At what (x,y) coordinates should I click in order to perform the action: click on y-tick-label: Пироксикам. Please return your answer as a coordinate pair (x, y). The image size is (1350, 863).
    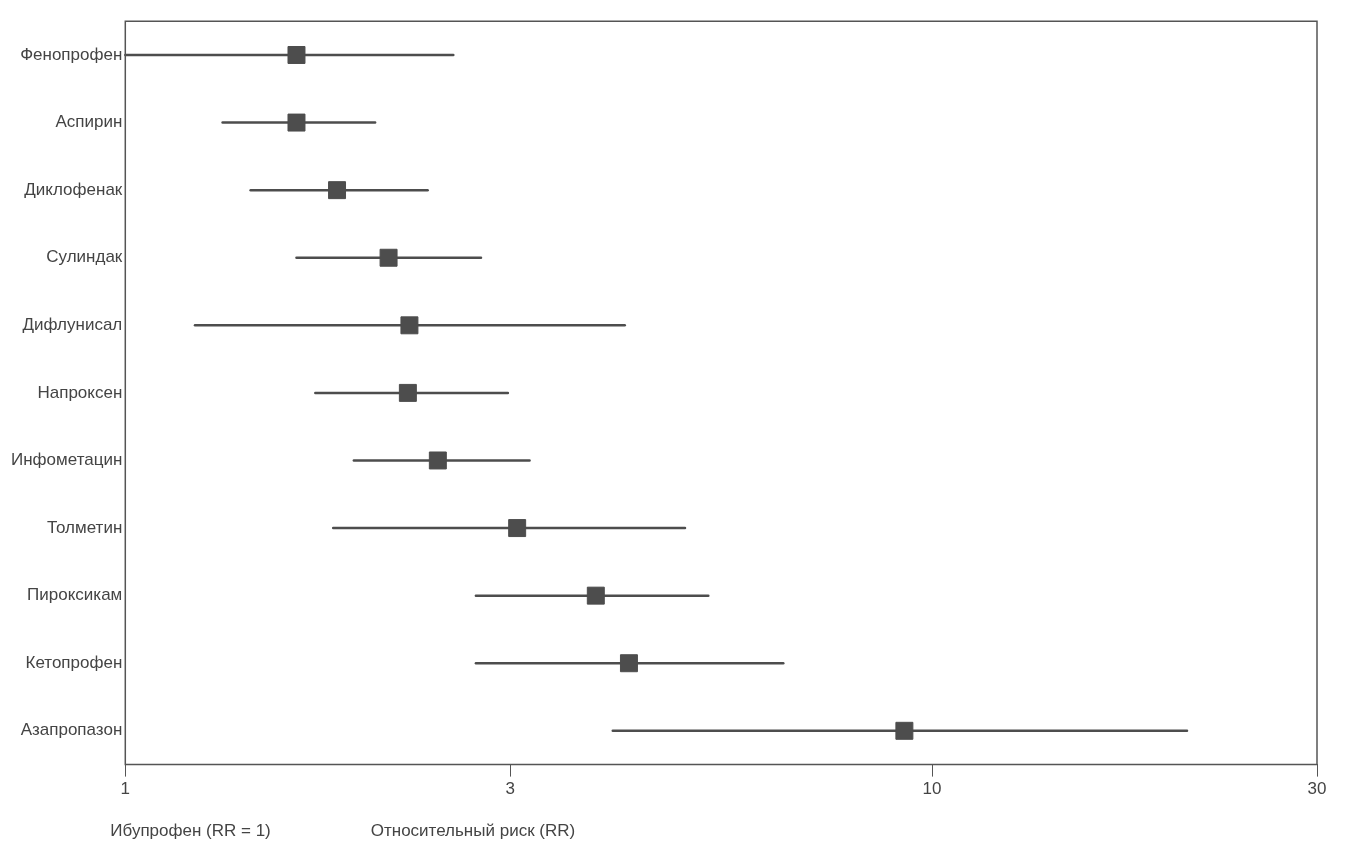
    Looking at the image, I should click on (75, 595).